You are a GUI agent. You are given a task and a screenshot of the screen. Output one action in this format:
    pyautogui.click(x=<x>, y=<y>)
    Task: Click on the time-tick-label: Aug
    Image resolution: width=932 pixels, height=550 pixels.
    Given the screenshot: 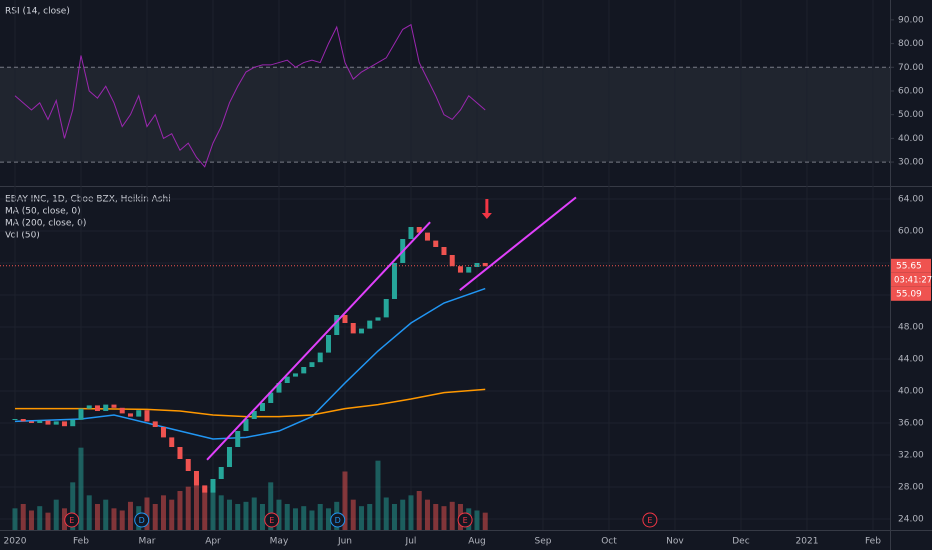 What is the action you would take?
    pyautogui.click(x=477, y=542)
    